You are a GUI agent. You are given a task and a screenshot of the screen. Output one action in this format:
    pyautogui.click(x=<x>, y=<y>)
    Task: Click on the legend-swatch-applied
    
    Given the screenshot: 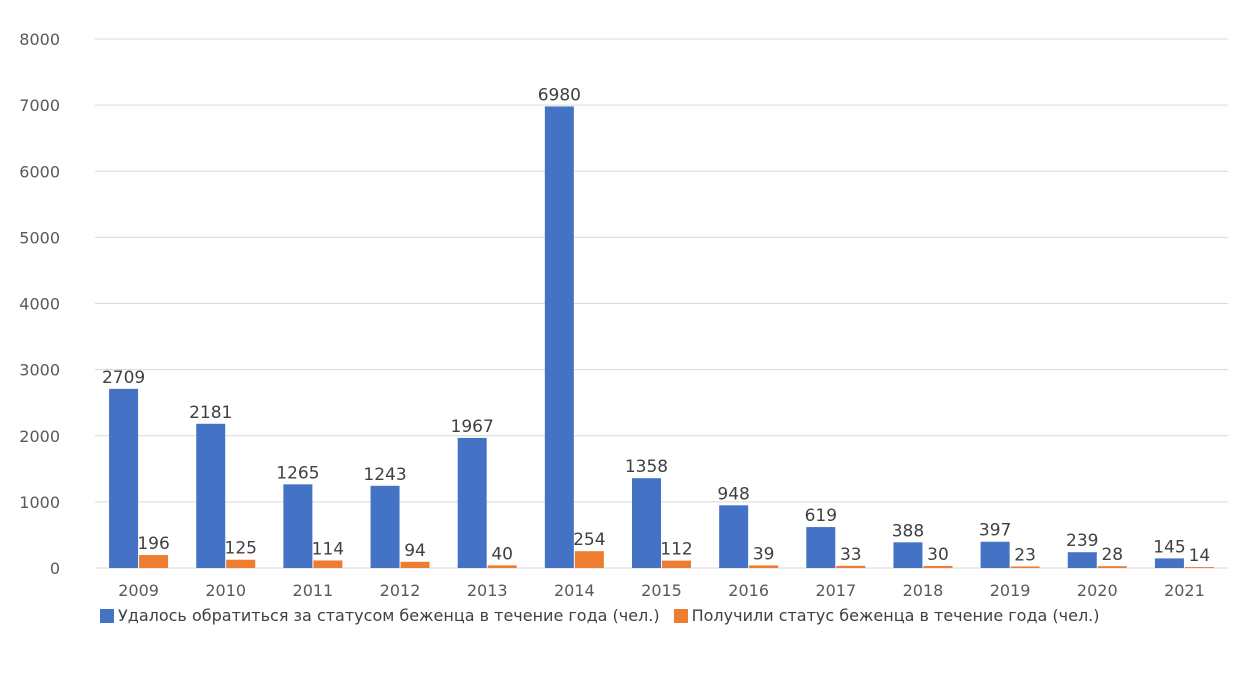 What is the action you would take?
    pyautogui.click(x=107, y=615)
    